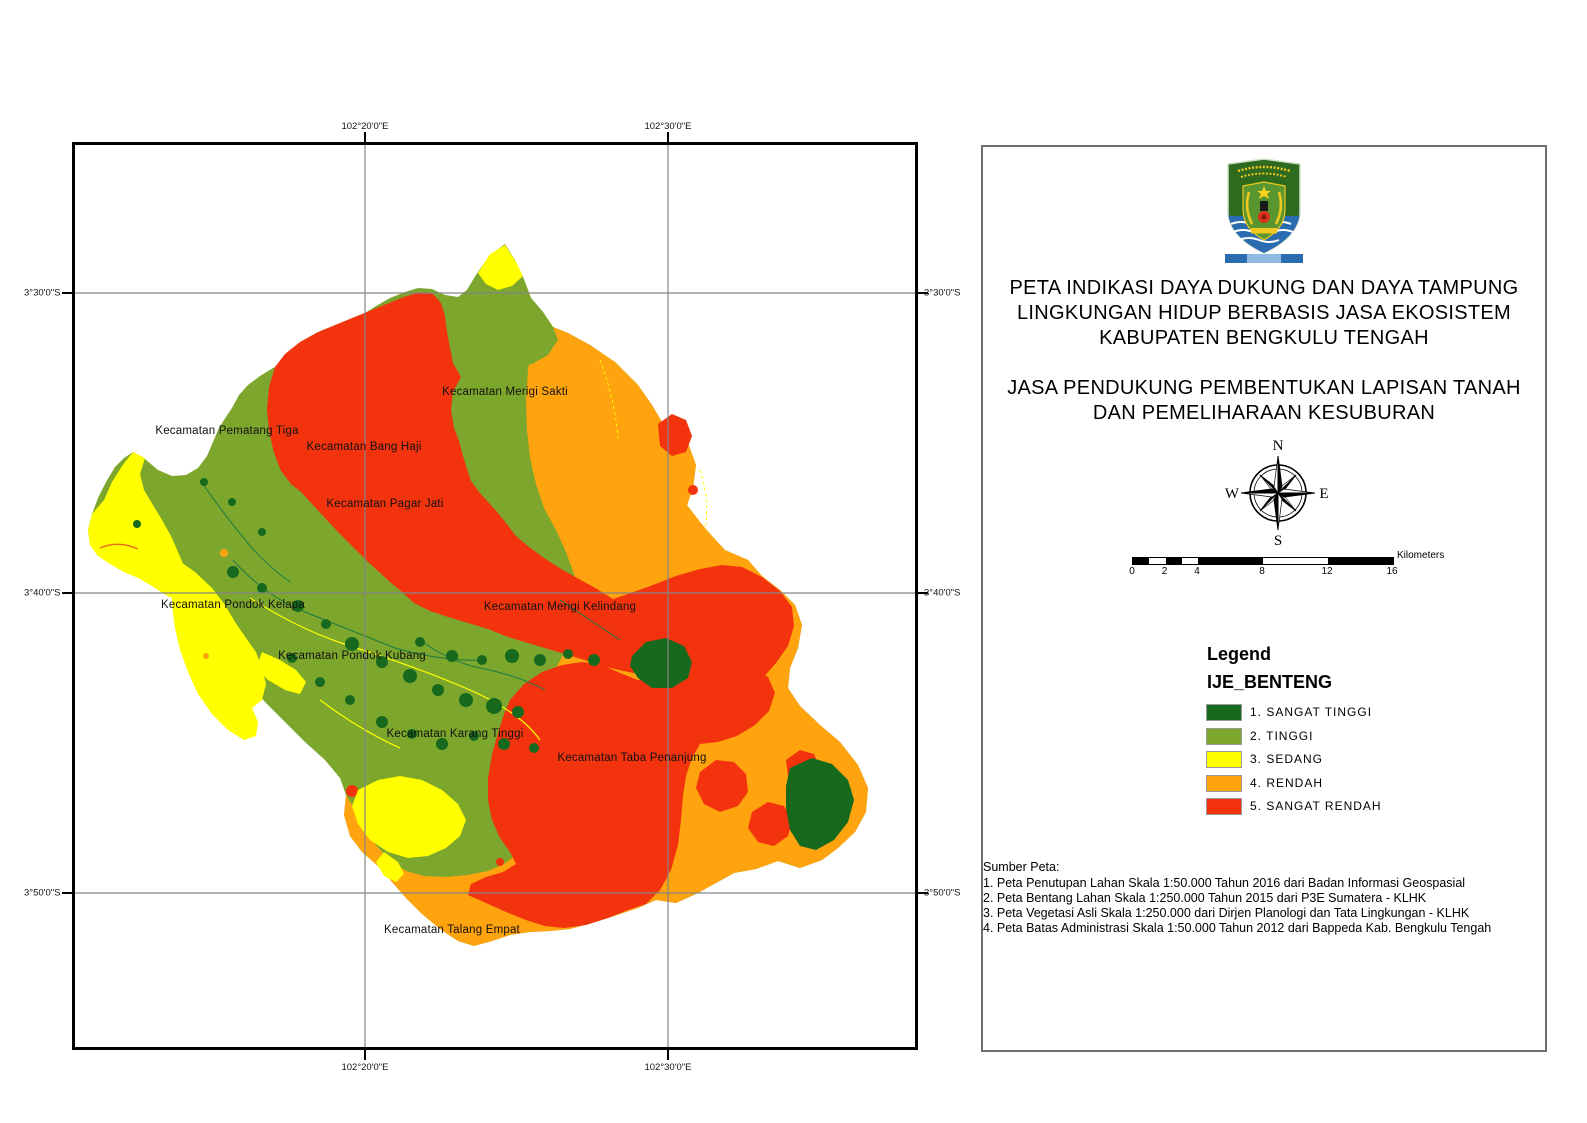 The height and width of the screenshot is (1123, 1587). Describe the element at coordinates (385, 504) in the screenshot. I see `district-label: Kecamatan Pagar Jati` at that location.